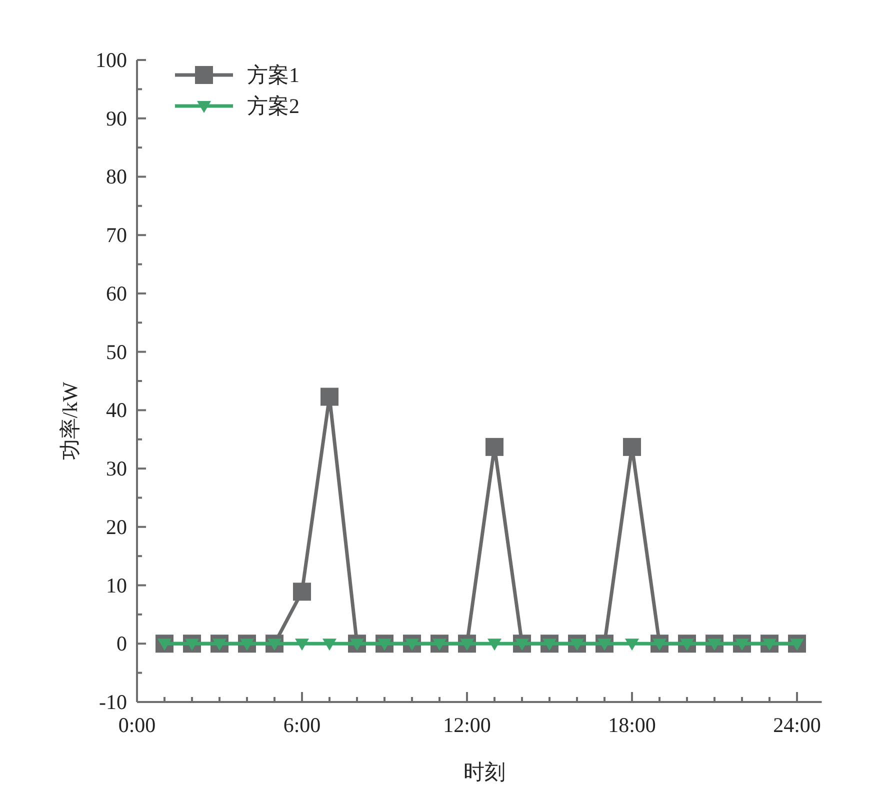 The image size is (871, 800). What do you see at coordinates (116, 585) in the screenshot?
I see `y-tick-label: 10` at bounding box center [116, 585].